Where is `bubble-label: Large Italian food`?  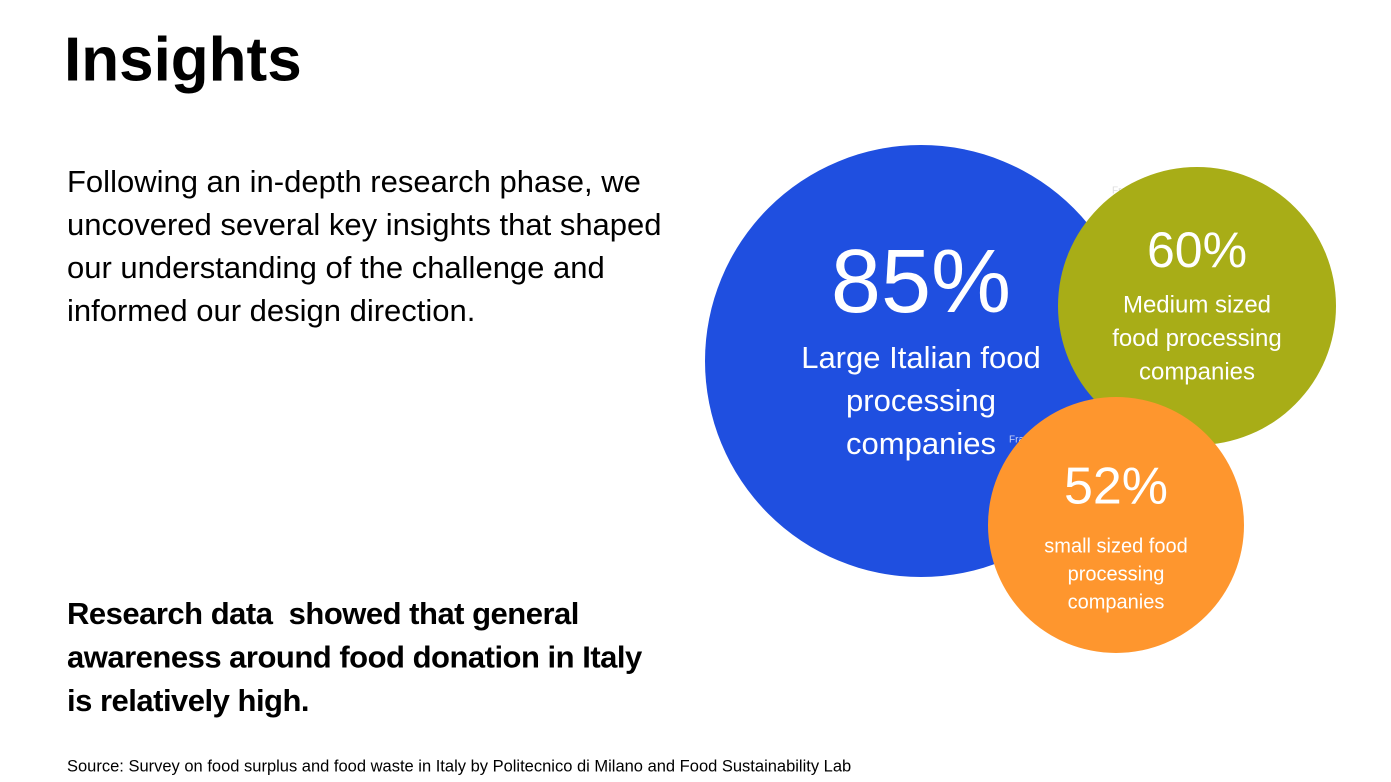
bubble-label: Large Italian food is located at coordinates (921, 357).